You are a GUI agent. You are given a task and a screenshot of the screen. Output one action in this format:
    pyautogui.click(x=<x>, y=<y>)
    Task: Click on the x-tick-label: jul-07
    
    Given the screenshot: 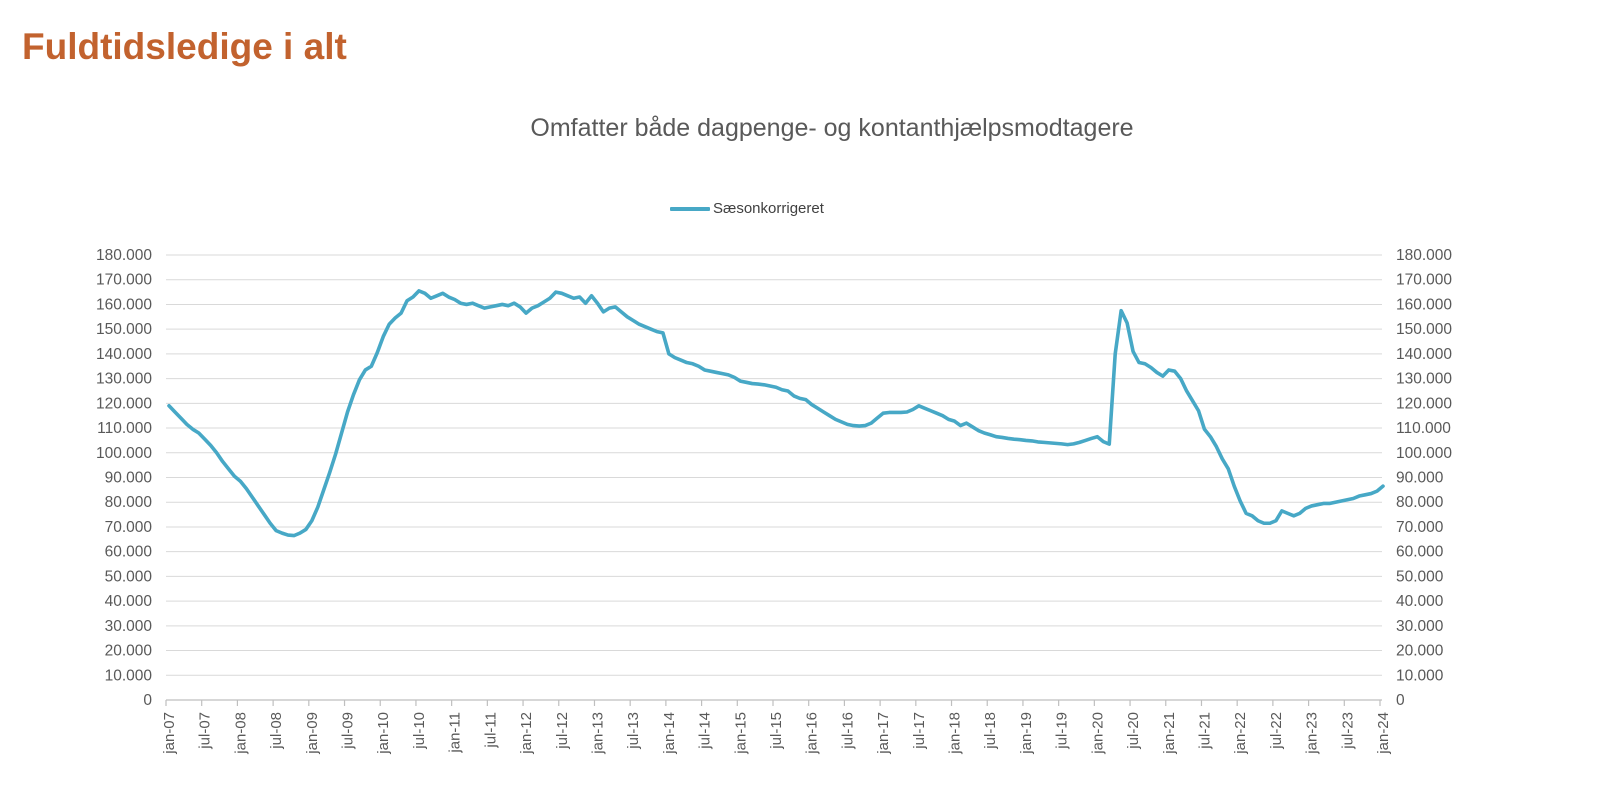 What is the action you would take?
    pyautogui.click(x=205, y=731)
    